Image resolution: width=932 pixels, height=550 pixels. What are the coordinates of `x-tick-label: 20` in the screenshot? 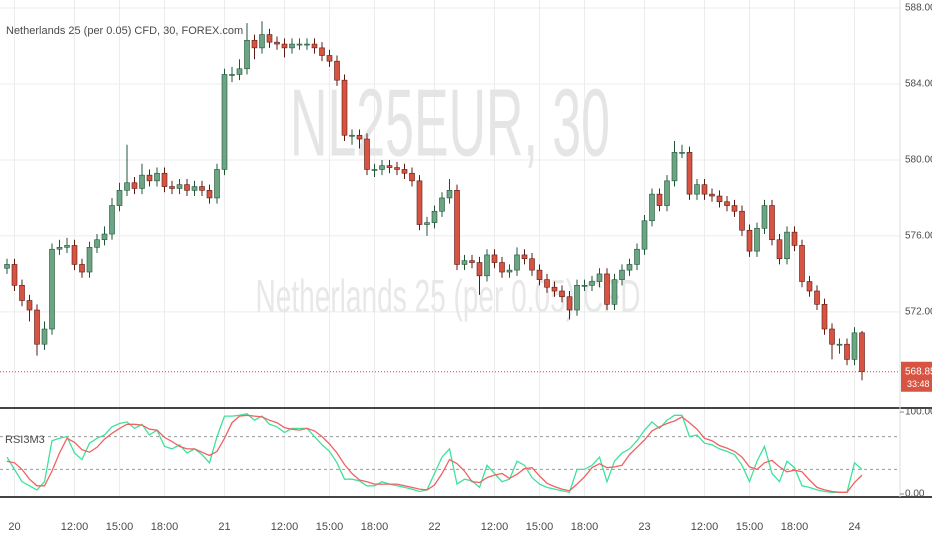 It's located at (14, 527).